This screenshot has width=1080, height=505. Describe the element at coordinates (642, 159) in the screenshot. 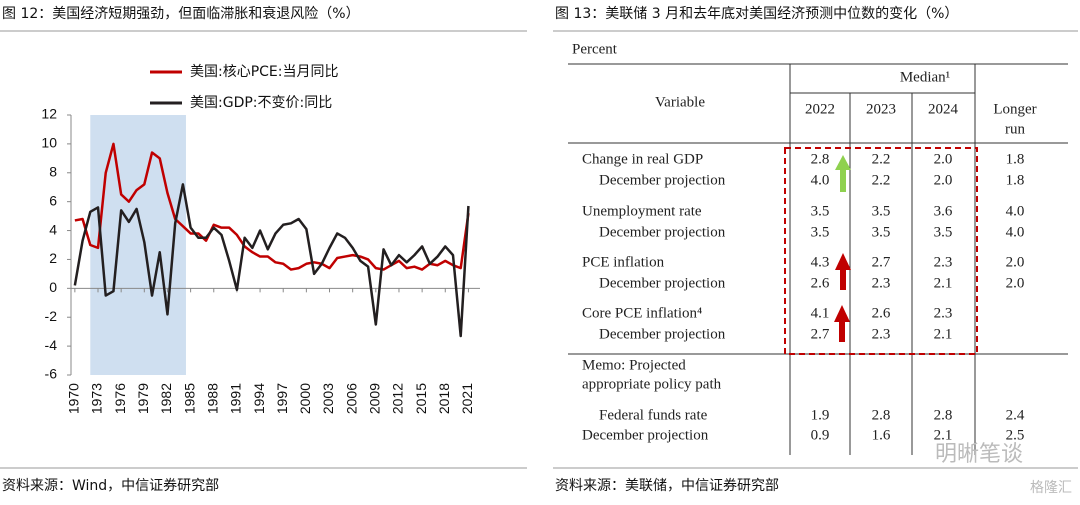

I see `row-label: Change in real GDP` at that location.